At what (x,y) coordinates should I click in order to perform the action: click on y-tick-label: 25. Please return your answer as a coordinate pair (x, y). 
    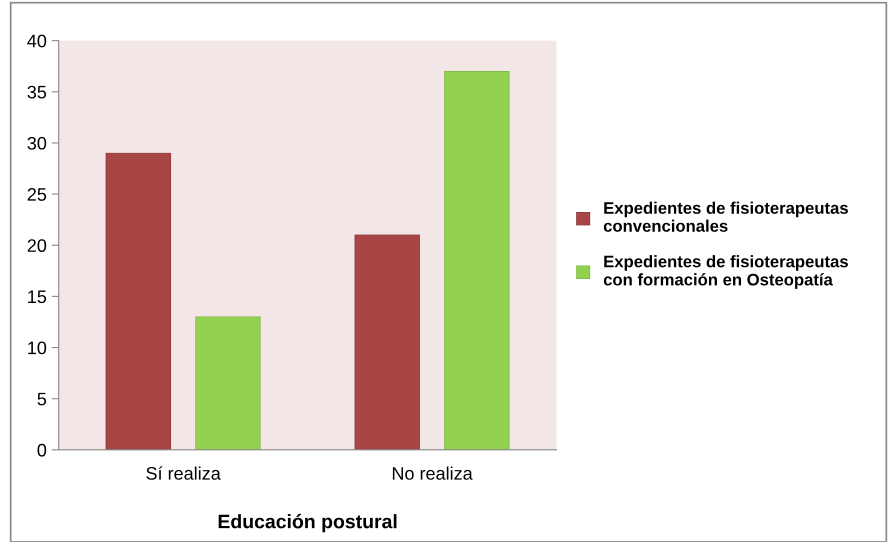
    Looking at the image, I should click on (37, 194).